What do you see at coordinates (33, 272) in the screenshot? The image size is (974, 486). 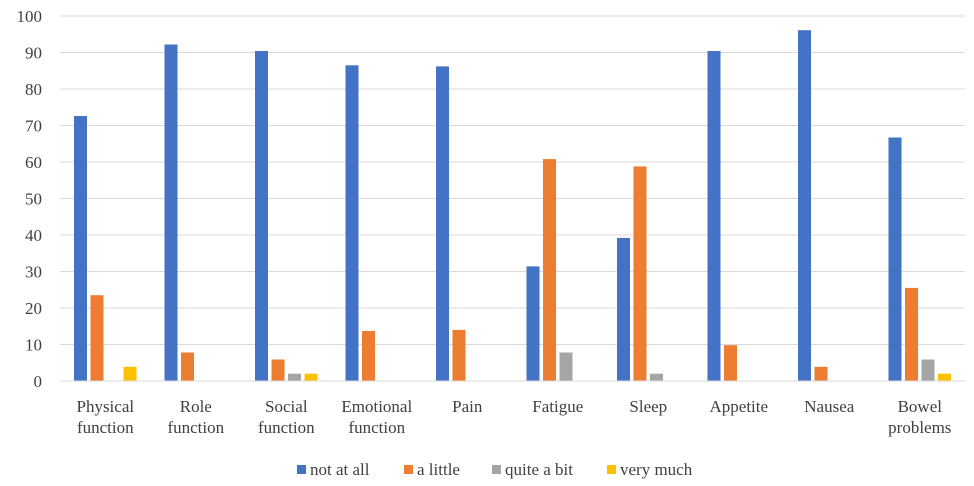 I see `y-tick-label: 30` at bounding box center [33, 272].